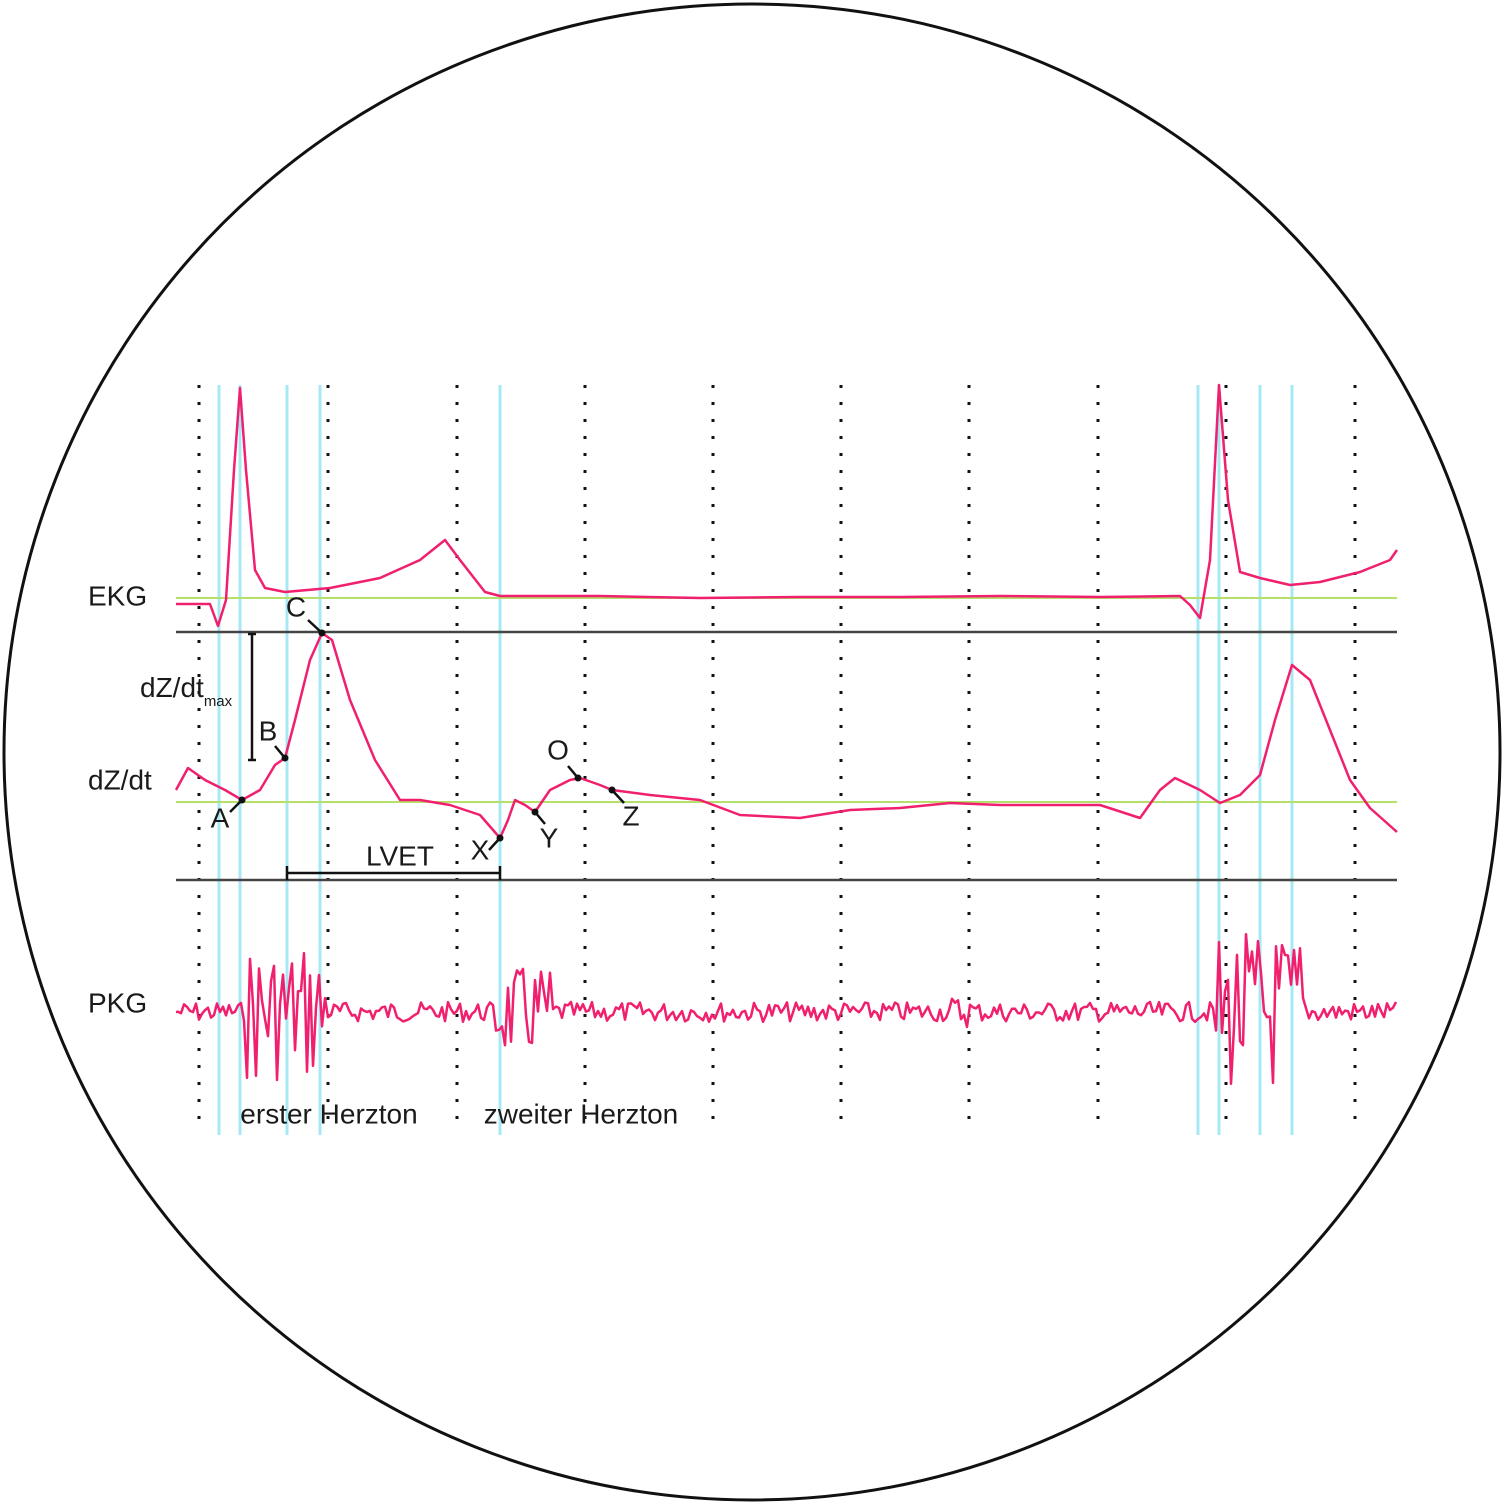 The width and height of the screenshot is (1504, 1504). I want to click on point-markers, so click(427, 735).